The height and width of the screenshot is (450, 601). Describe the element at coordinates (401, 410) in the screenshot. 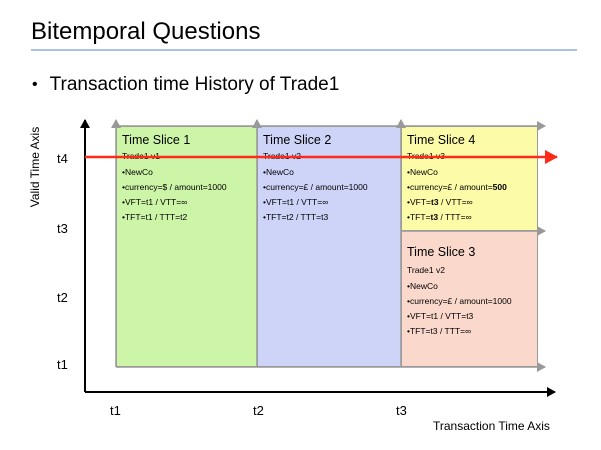

I see `x-tick-t3: t3` at that location.